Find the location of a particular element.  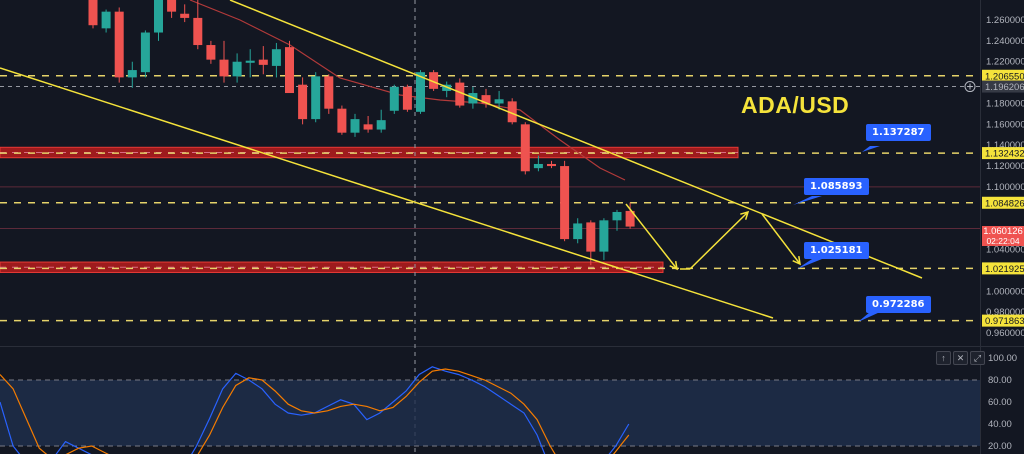

level-tag-label: 1.132432 is located at coordinates (1004, 154).